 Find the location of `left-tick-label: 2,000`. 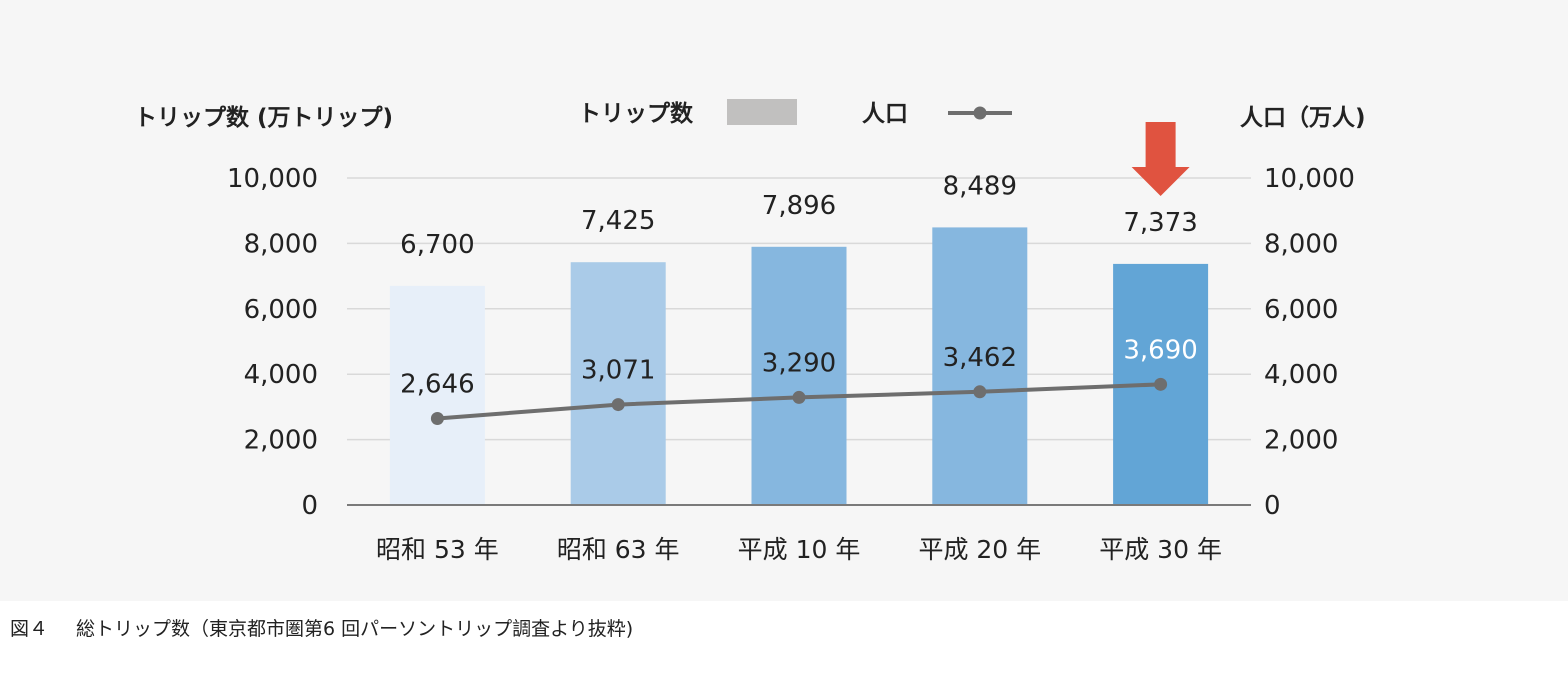

left-tick-label: 2,000 is located at coordinates (281, 441).